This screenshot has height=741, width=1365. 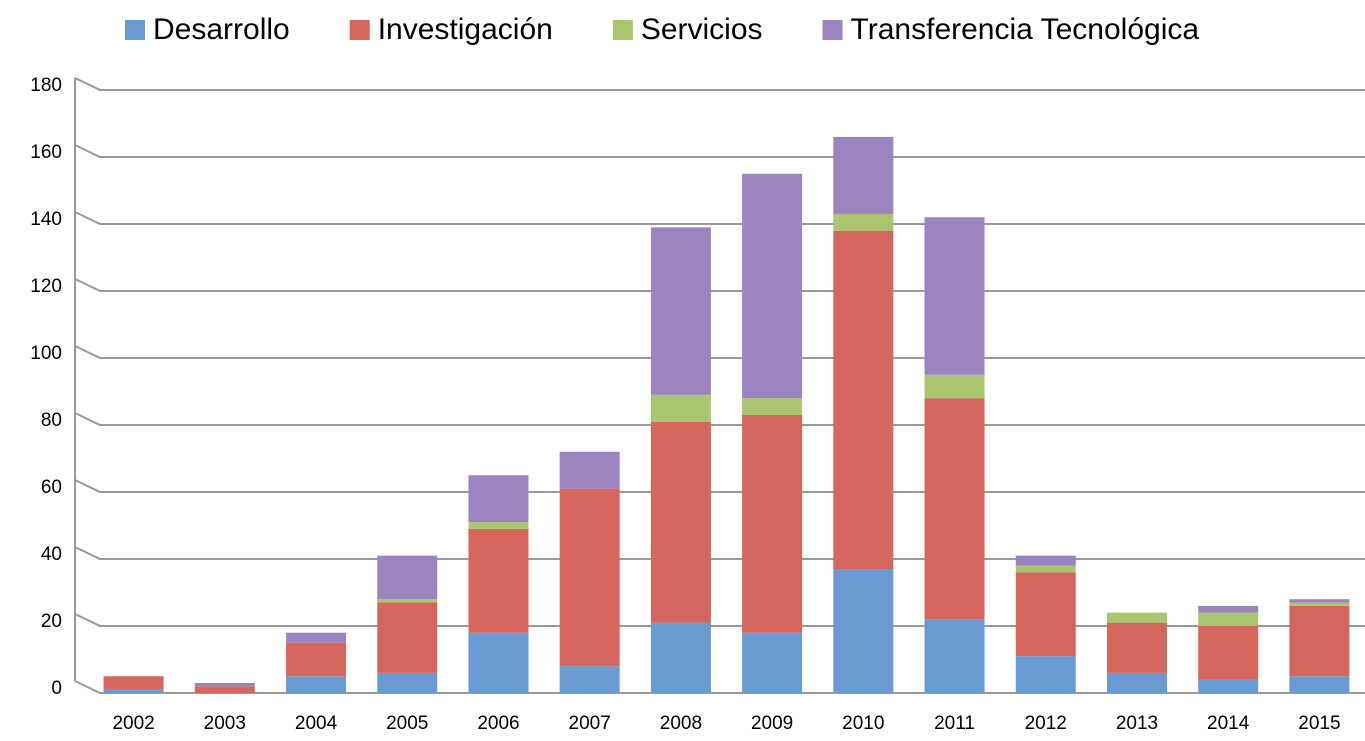 What do you see at coordinates (681, 723) in the screenshot?
I see `x-tick-label: 2008` at bounding box center [681, 723].